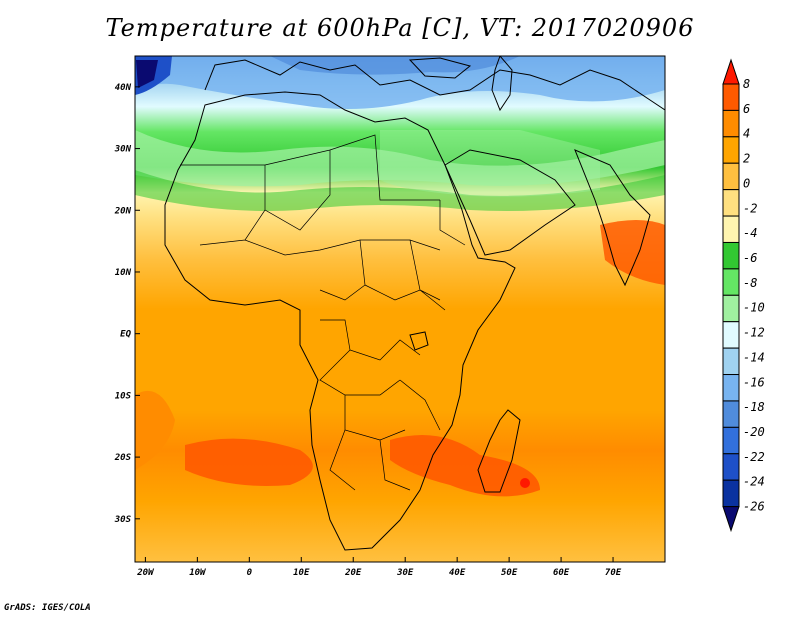  What do you see at coordinates (123, 211) in the screenshot?
I see `y-tick-label: 20N` at bounding box center [123, 211].